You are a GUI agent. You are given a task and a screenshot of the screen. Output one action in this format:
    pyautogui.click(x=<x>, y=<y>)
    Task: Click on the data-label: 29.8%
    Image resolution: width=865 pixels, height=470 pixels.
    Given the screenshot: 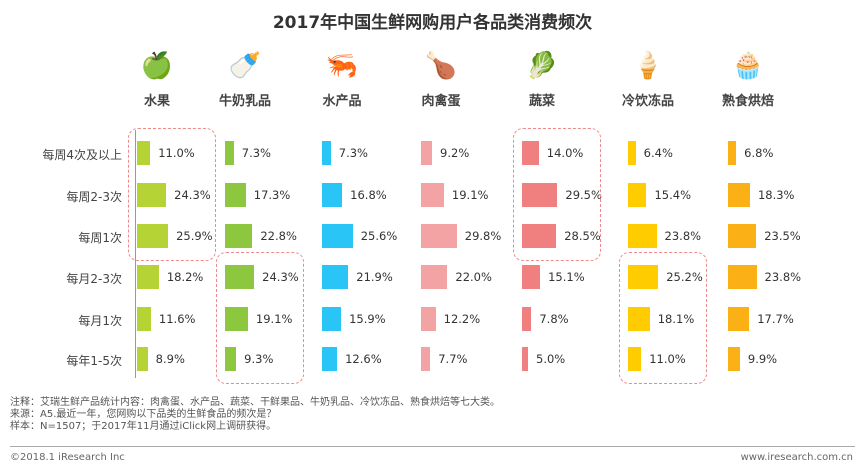 What is the action you would take?
    pyautogui.click(x=483, y=236)
    